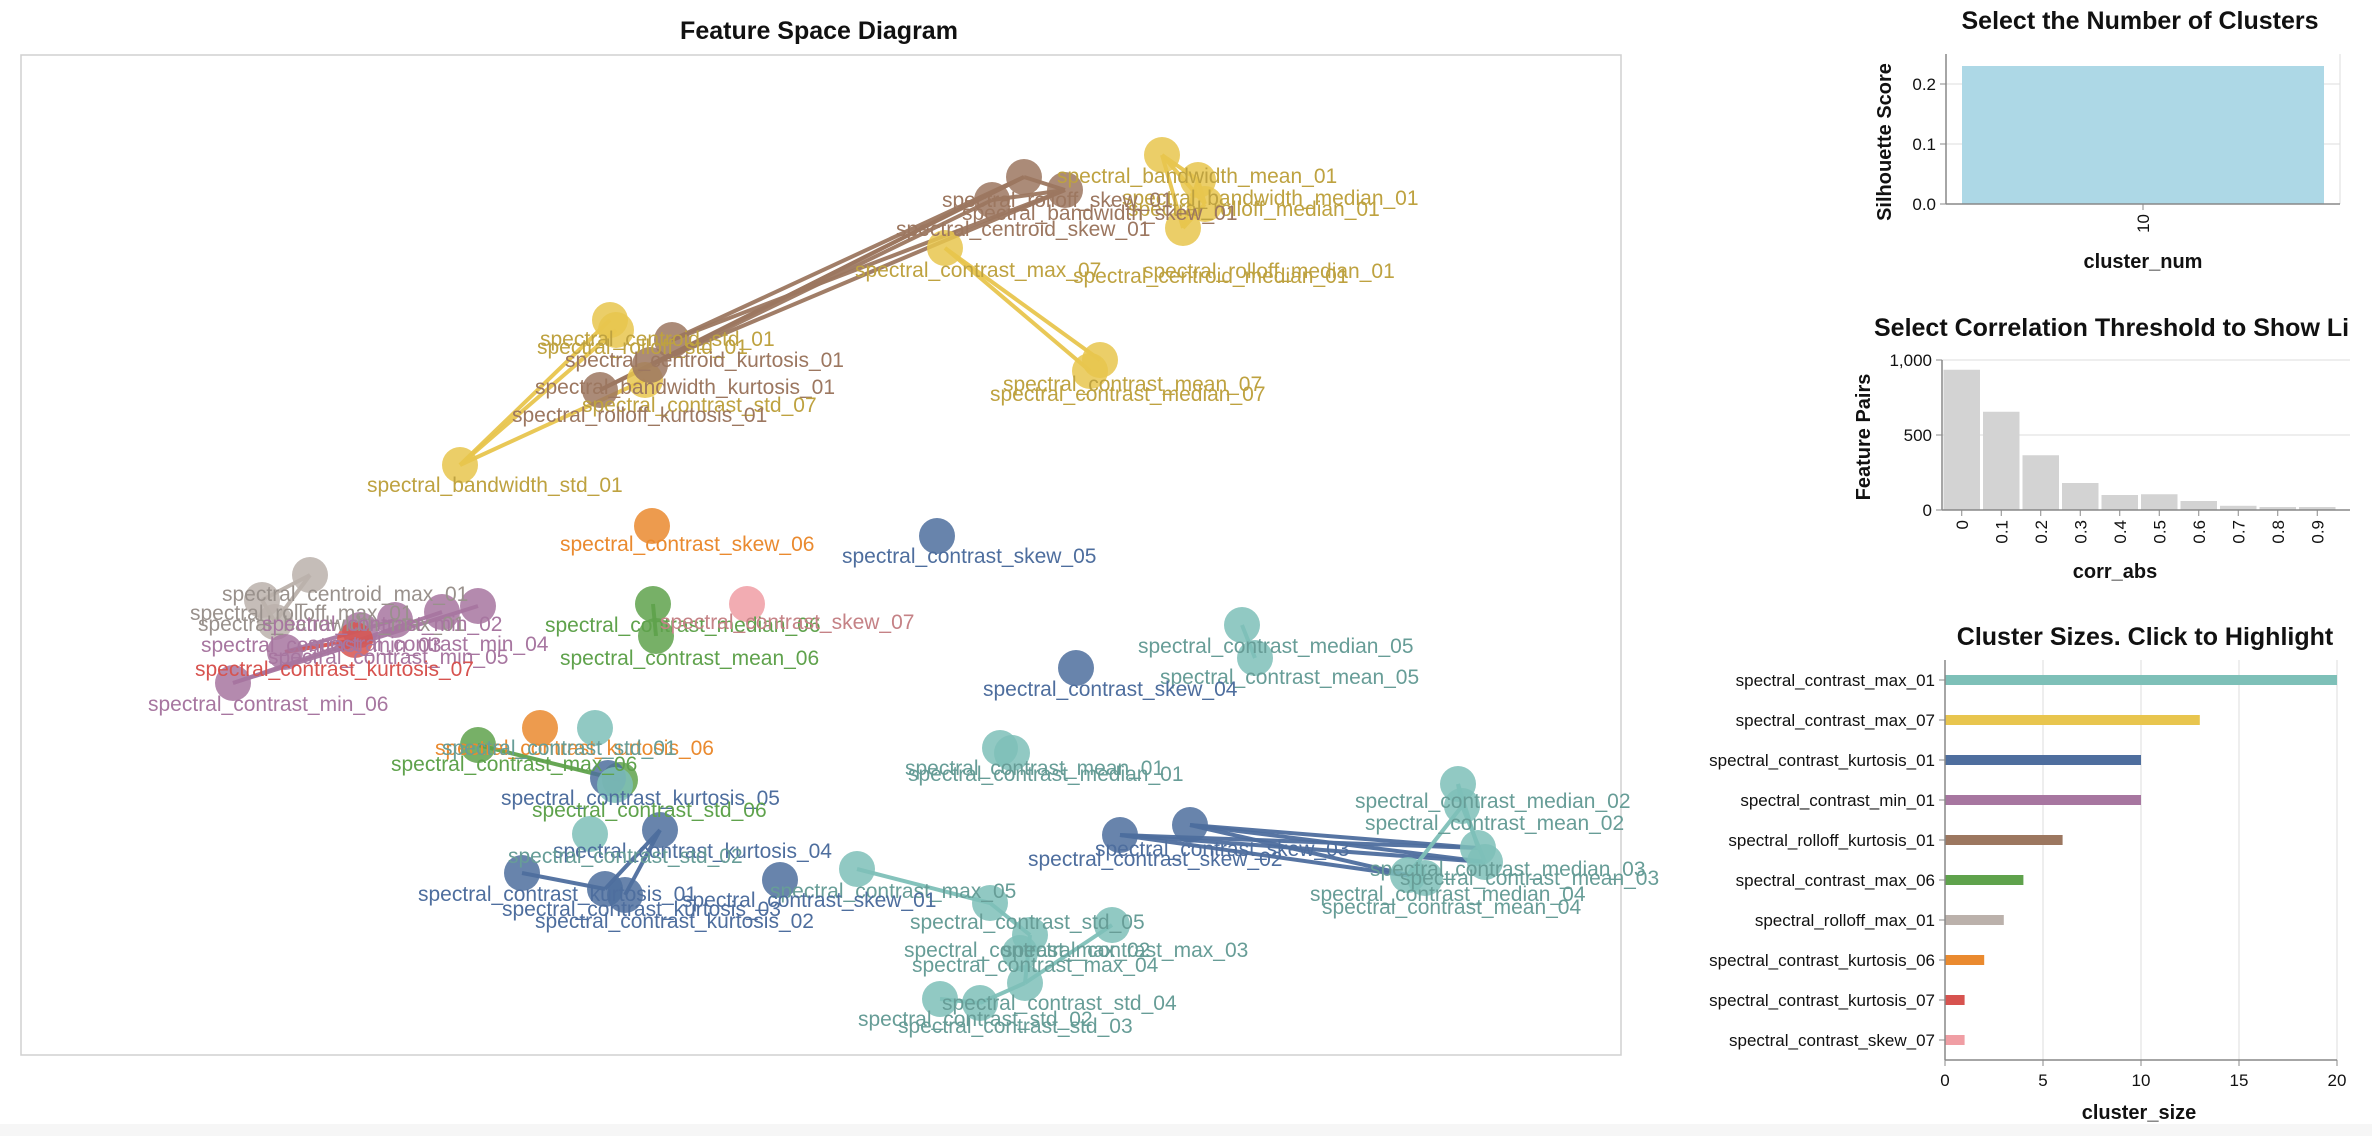 This screenshot has height=1136, width=2372. Describe the element at coordinates (1128, 394) in the screenshot. I see `feature-node-label: spectral_contrast_median_07` at that location.